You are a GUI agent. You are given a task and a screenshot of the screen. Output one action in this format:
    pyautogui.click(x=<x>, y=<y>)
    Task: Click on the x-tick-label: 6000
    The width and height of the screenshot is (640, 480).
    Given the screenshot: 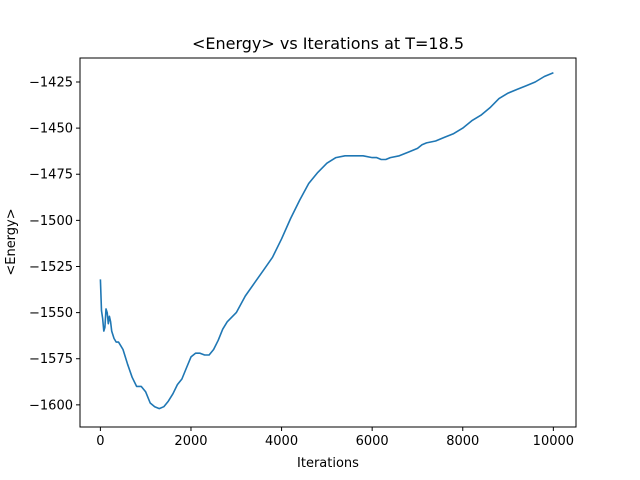 What is the action you would take?
    pyautogui.click(x=372, y=441)
    